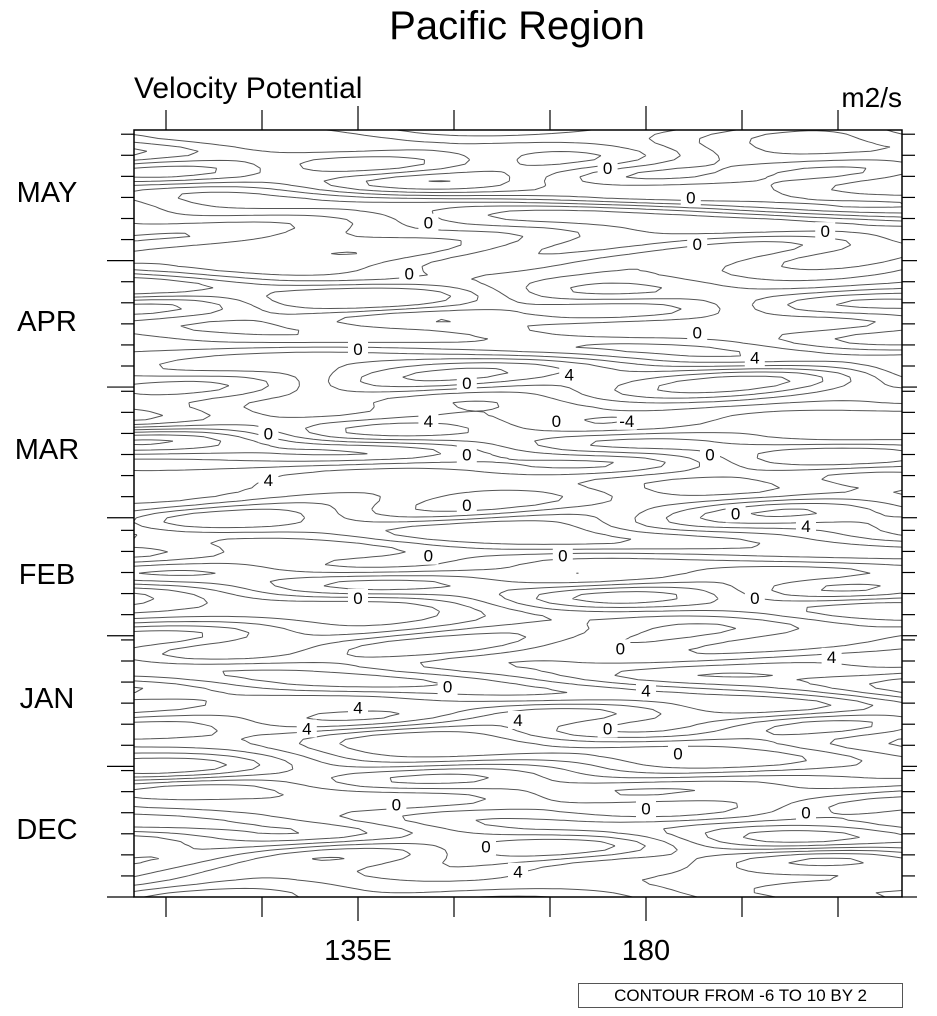 The height and width of the screenshot is (1016, 937). I want to click on y-tick-label-apr: APR, so click(47, 321).